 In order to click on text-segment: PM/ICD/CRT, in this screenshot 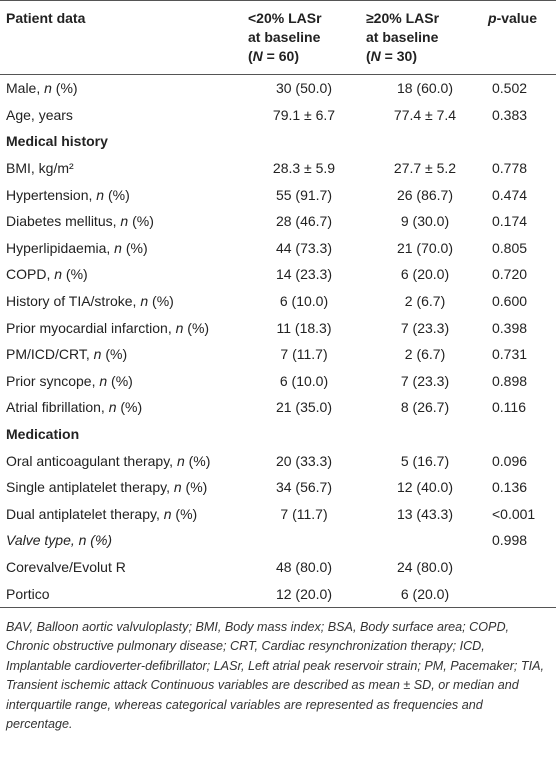, I will do `click(50, 354)`.